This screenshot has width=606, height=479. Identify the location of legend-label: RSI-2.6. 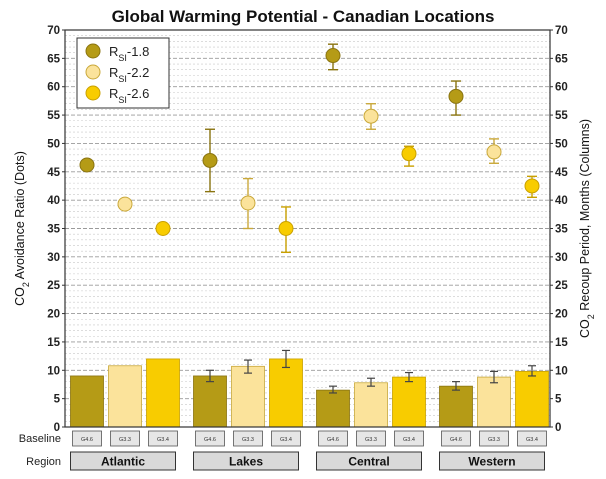
(129, 95).